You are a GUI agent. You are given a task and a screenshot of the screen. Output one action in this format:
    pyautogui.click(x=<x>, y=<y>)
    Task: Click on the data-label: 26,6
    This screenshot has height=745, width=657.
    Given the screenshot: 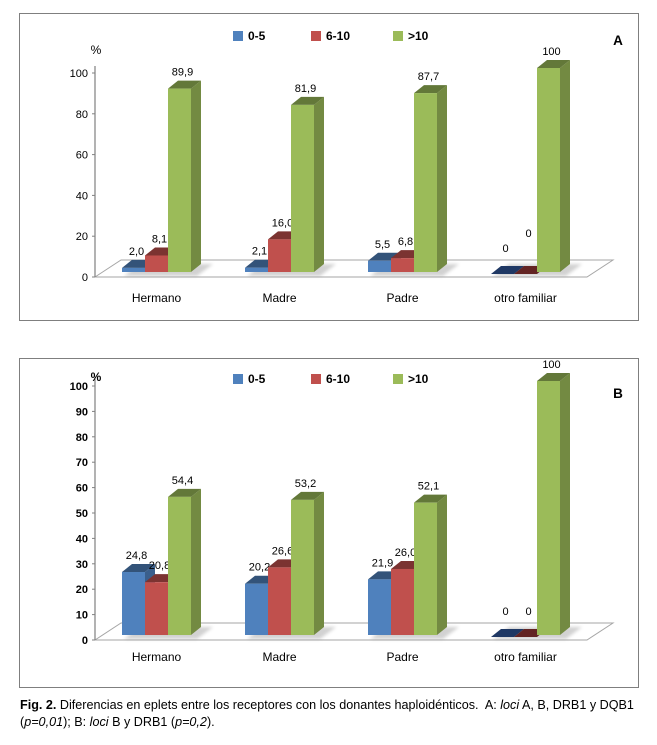 What is the action you would take?
    pyautogui.click(x=282, y=551)
    